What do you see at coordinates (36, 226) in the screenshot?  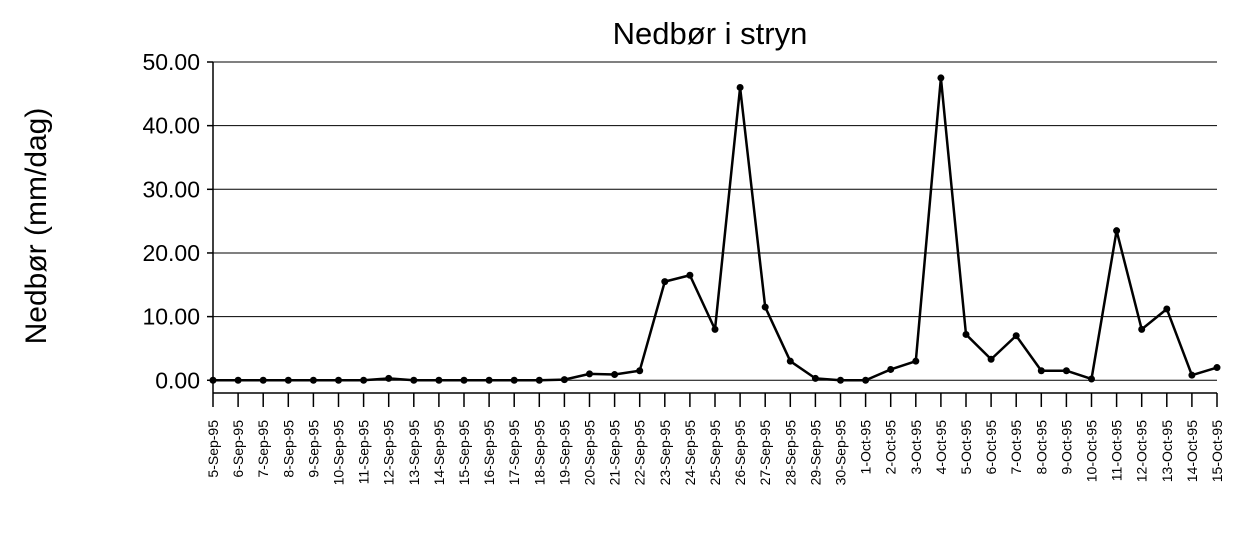 I see `y-axis-label: Nedbør (mm/dag)` at bounding box center [36, 226].